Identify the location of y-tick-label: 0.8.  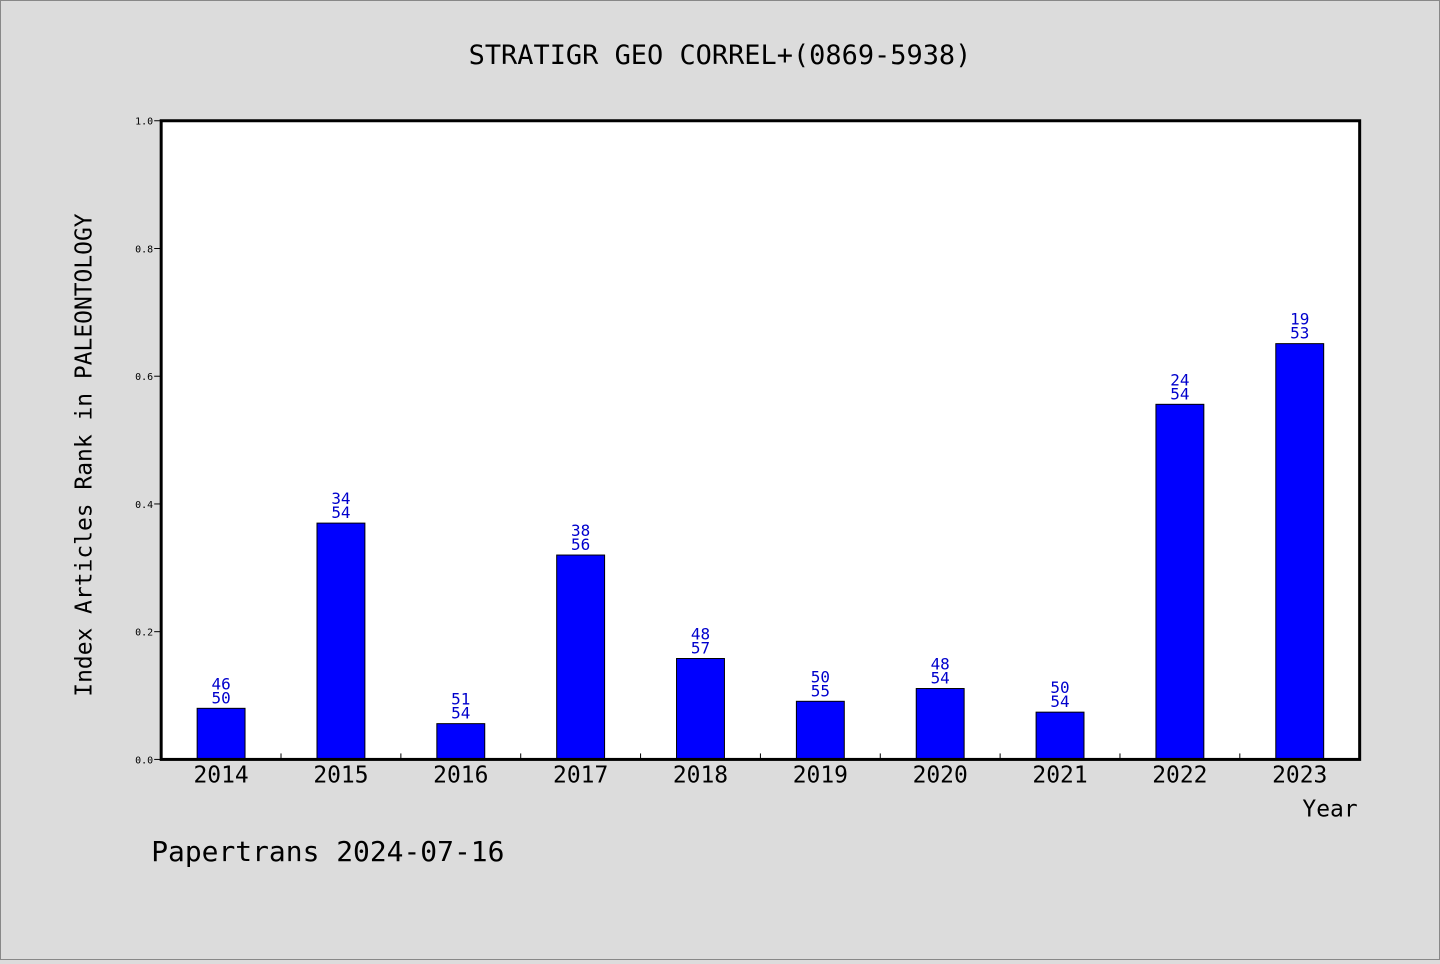
(144, 249).